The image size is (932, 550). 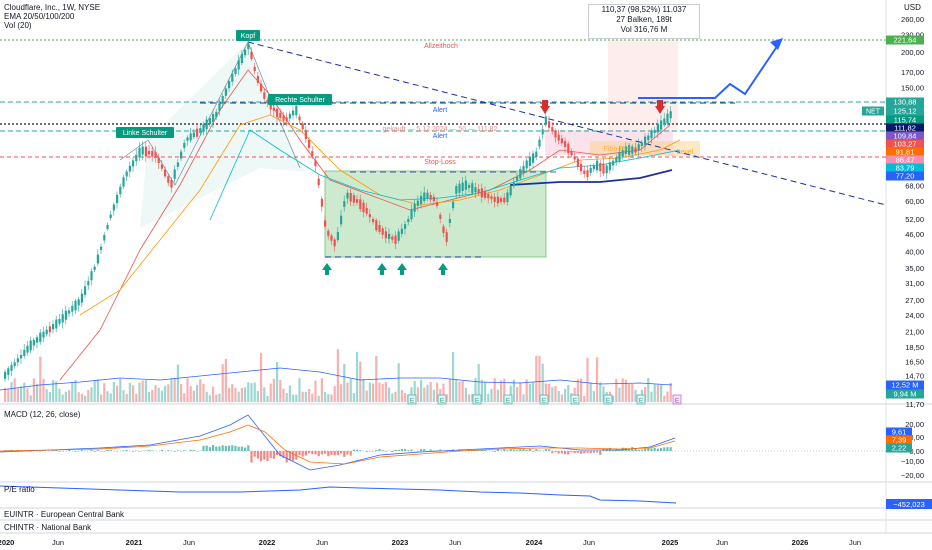 What do you see at coordinates (915, 404) in the screenshot?
I see `price-tick-label: 11,70` at bounding box center [915, 404].